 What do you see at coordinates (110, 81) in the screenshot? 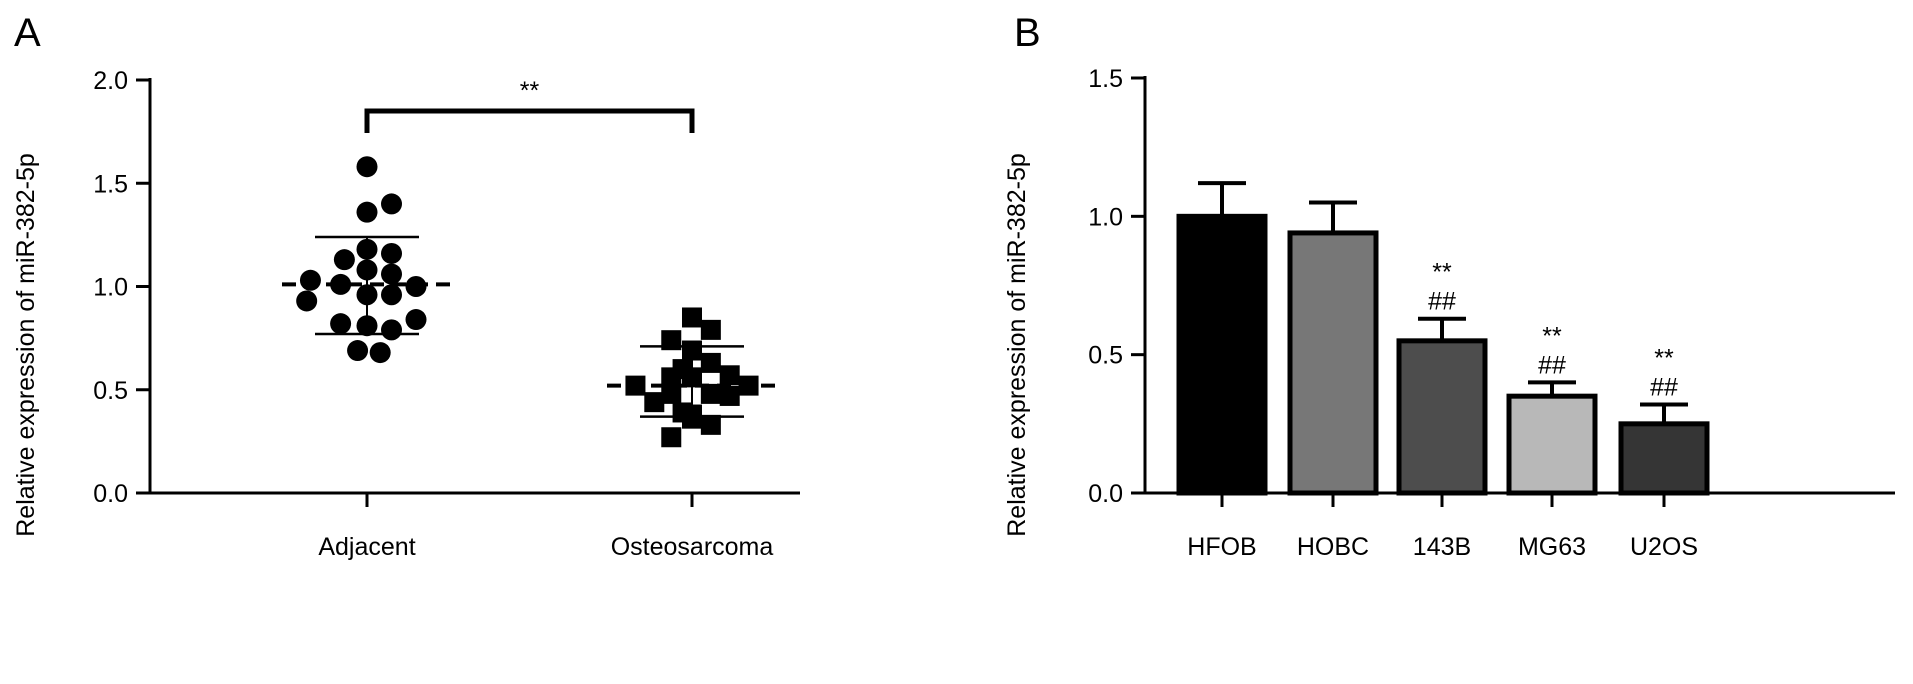
I see `panel-a-y-tick-label: 2.0` at bounding box center [110, 81].